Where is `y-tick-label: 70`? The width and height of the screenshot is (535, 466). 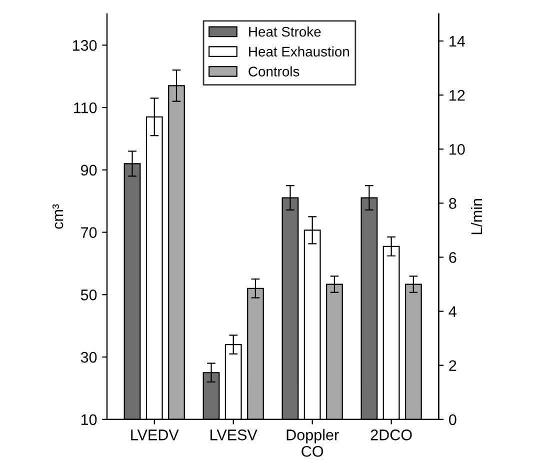 y-tick-label: 70 is located at coordinates (89, 232).